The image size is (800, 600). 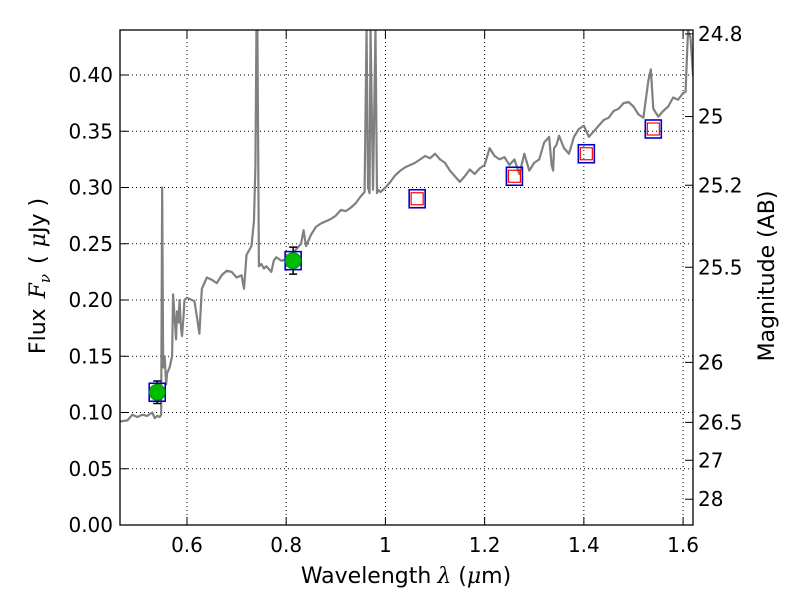 What do you see at coordinates (38, 240) in the screenshot?
I see `y-axis-unit-mu: μ` at bounding box center [38, 240].